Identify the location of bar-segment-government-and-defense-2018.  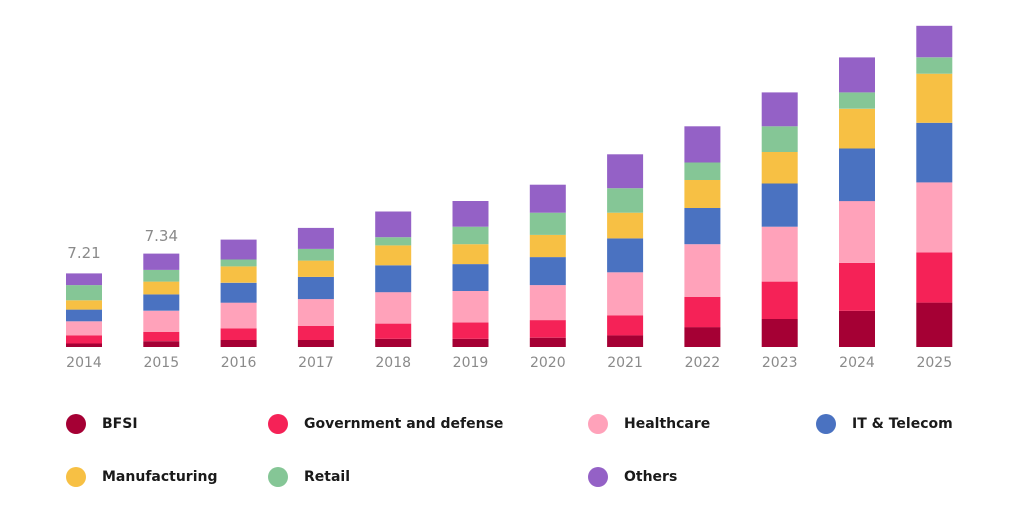
(393, 331).